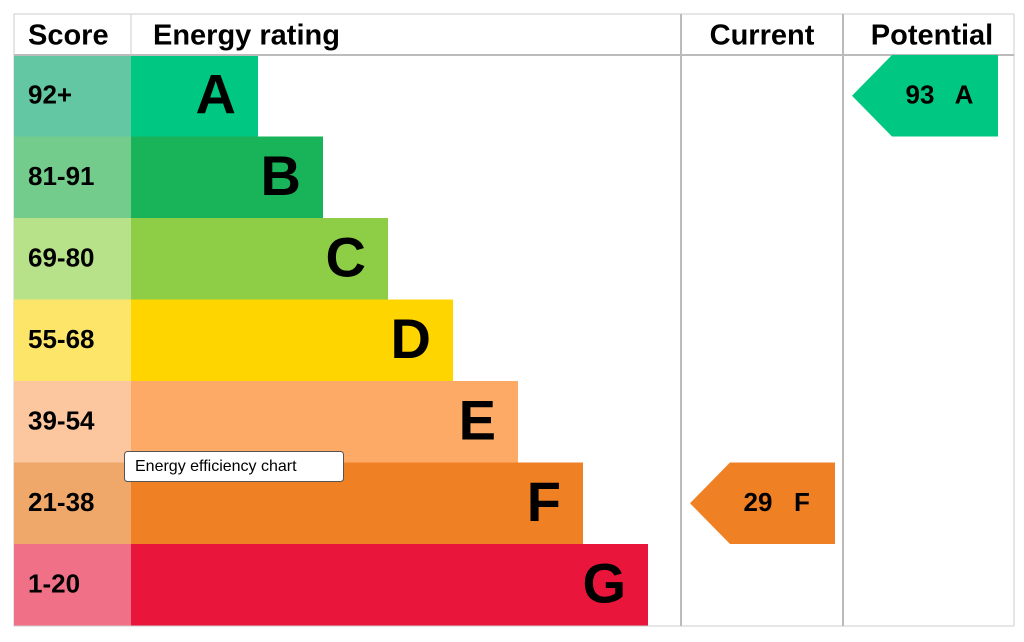 The height and width of the screenshot is (642, 1024). I want to click on band-letter: D, so click(411, 338).